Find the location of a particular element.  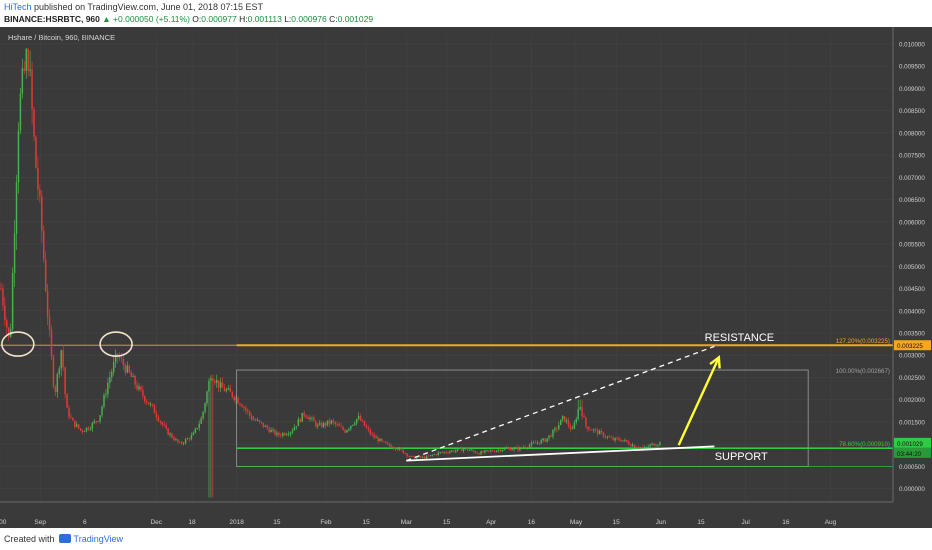

y-tick-label: 0.004000 is located at coordinates (912, 311).